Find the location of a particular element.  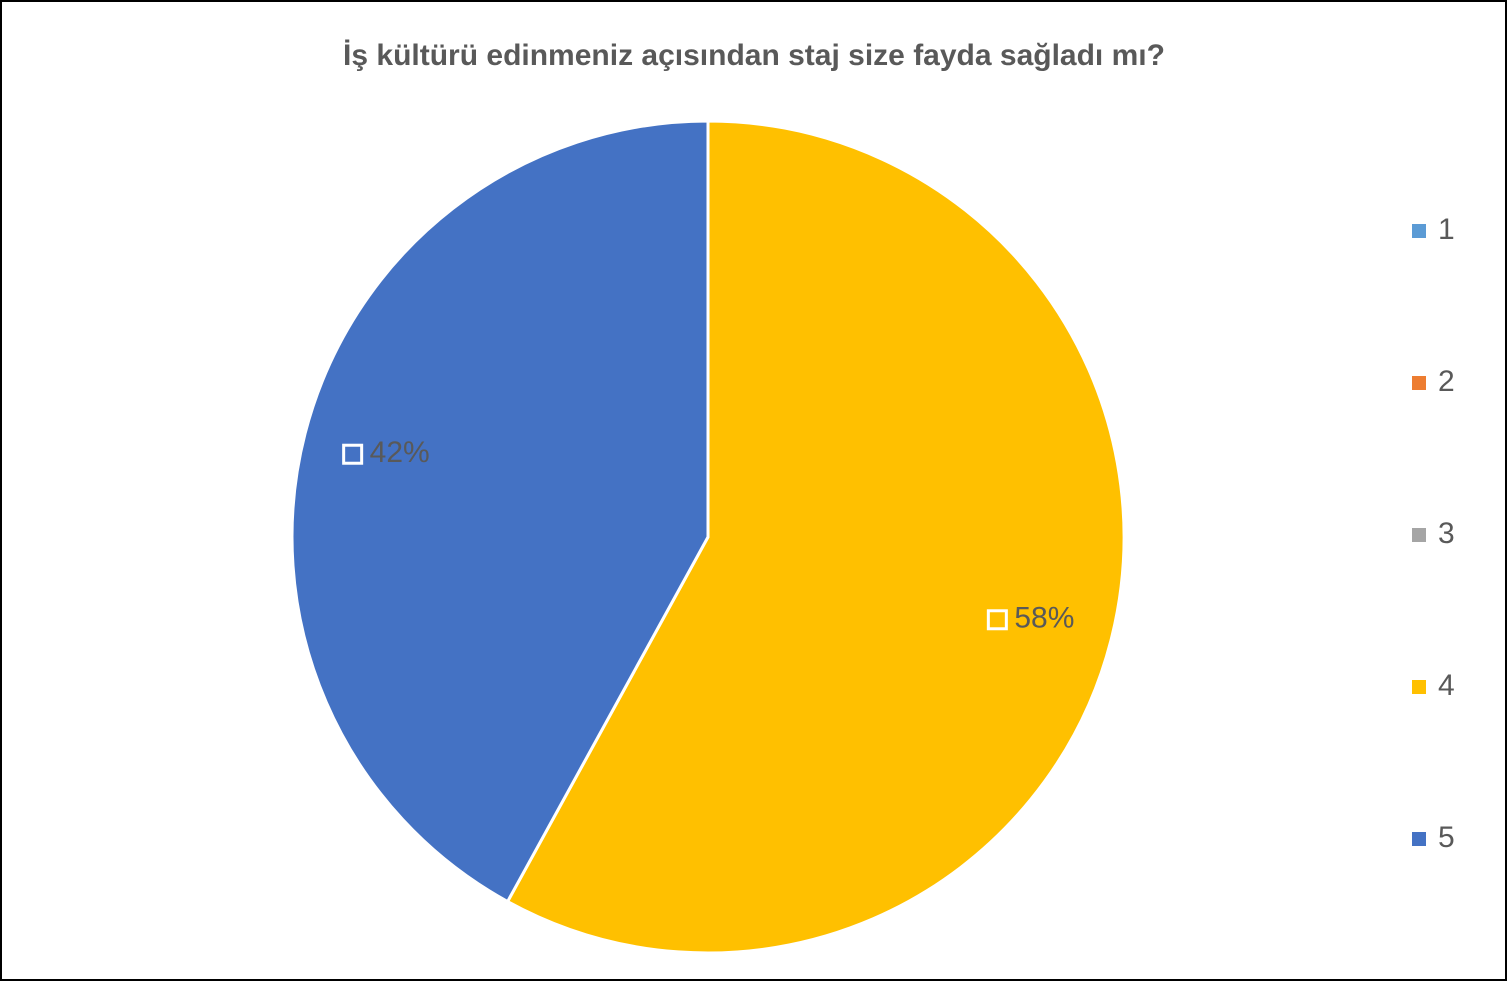

legend-label: 4 is located at coordinates (1446, 685).